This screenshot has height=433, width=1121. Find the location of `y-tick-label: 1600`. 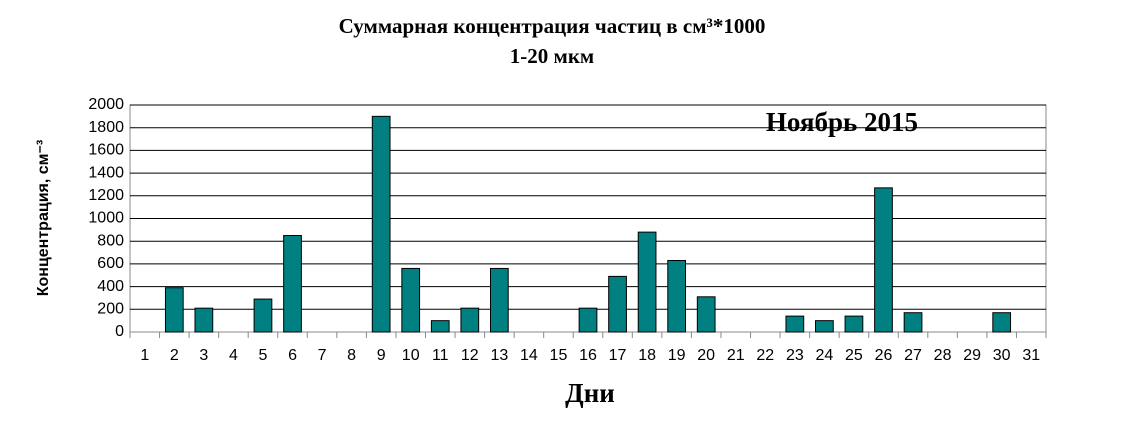

y-tick-label: 1600 is located at coordinates (106, 150).